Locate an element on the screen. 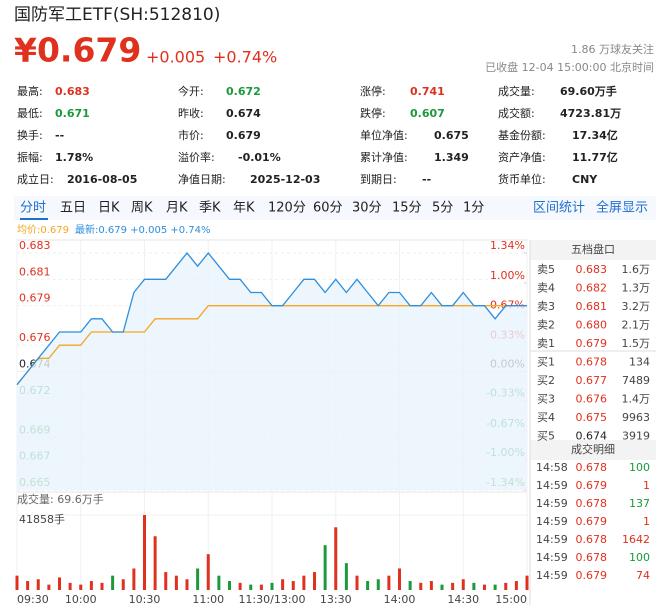 The image size is (656, 615). tab: 分时 is located at coordinates (33, 208).